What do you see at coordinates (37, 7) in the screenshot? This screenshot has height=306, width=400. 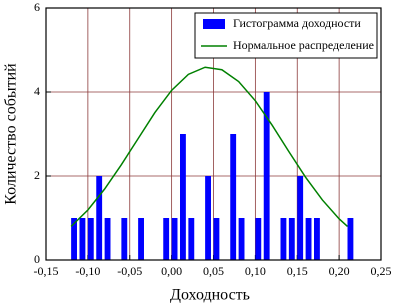 I see `y-tick-label: 6` at bounding box center [37, 7].